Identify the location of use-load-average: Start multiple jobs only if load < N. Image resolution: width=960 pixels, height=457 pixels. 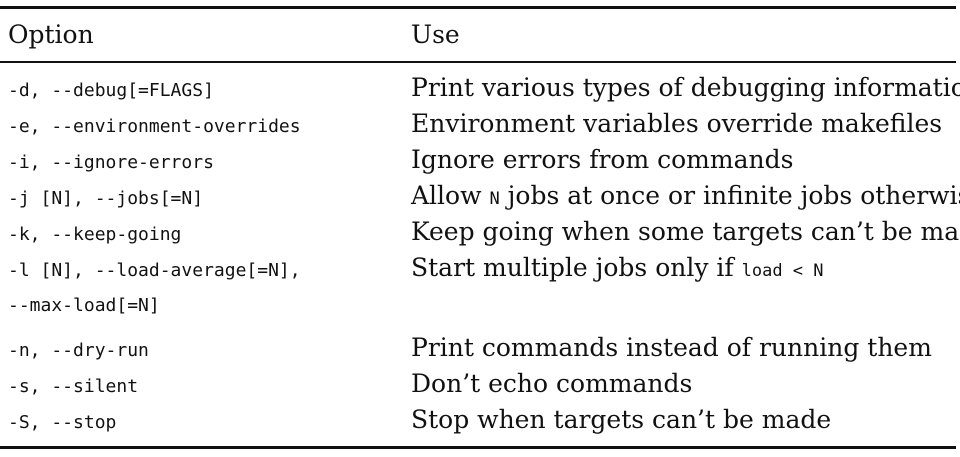
(617, 269).